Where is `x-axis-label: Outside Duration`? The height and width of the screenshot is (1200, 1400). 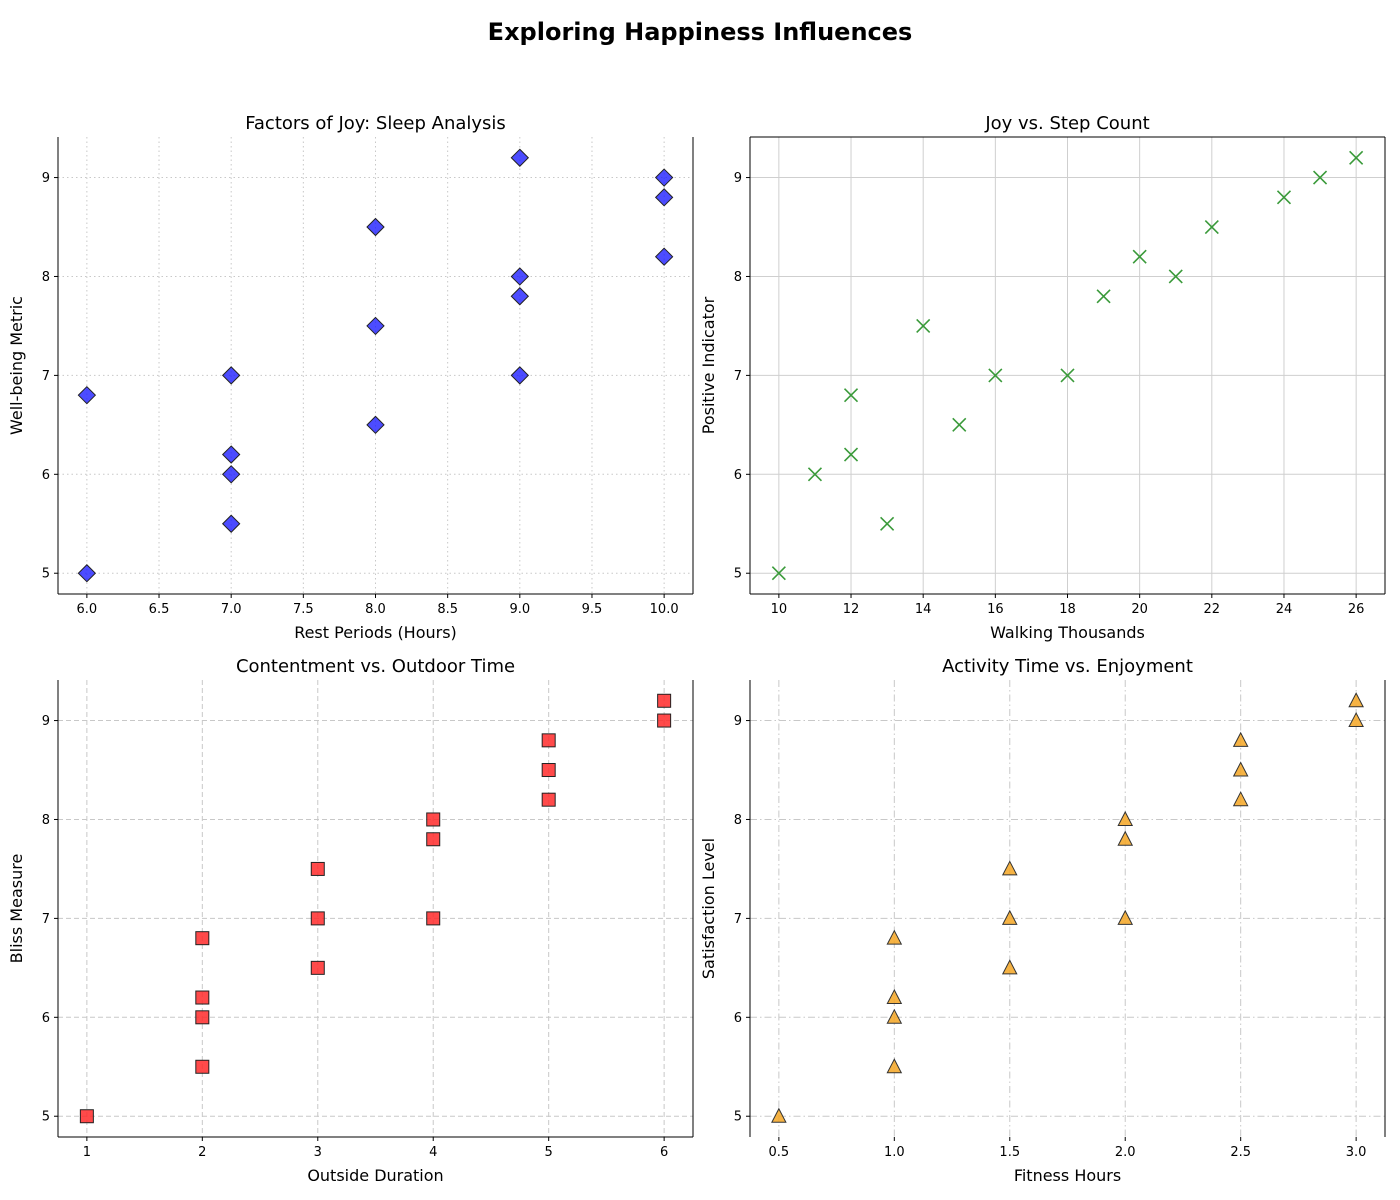 x-axis-label: Outside Duration is located at coordinates (375, 1175).